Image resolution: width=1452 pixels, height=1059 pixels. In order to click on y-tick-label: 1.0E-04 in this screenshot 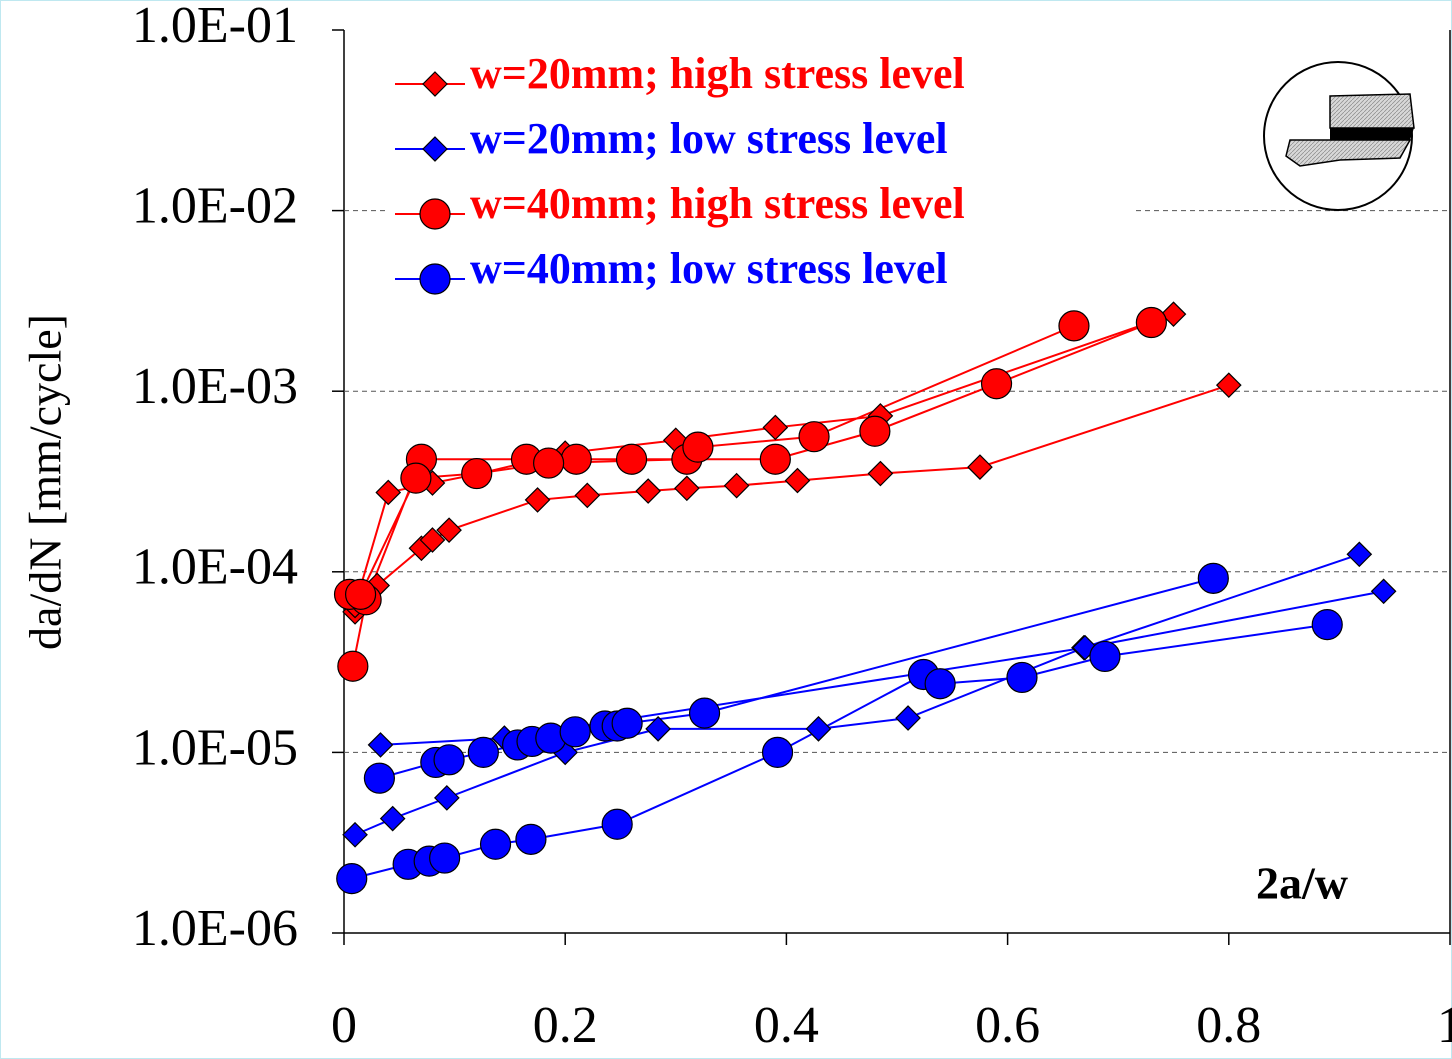, I will do `click(215, 567)`.